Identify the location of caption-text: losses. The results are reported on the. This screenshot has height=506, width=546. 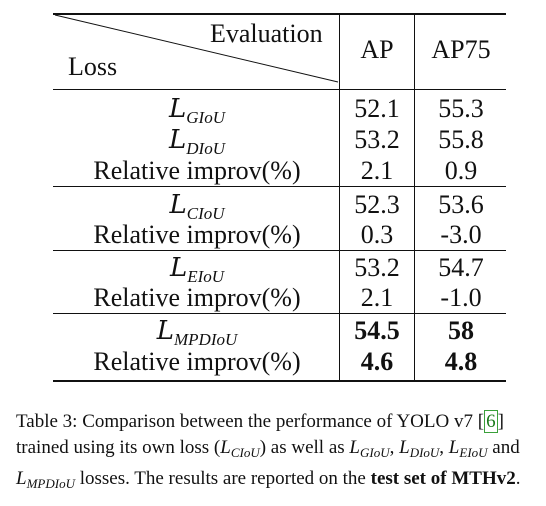
(222, 478).